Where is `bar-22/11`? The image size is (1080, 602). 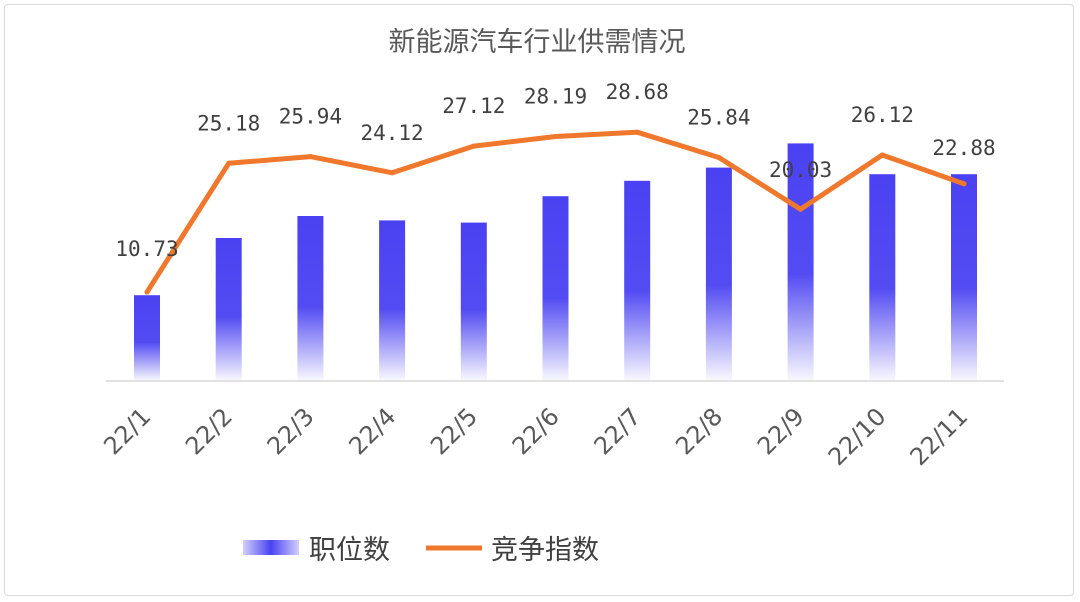 bar-22/11 is located at coordinates (964, 277).